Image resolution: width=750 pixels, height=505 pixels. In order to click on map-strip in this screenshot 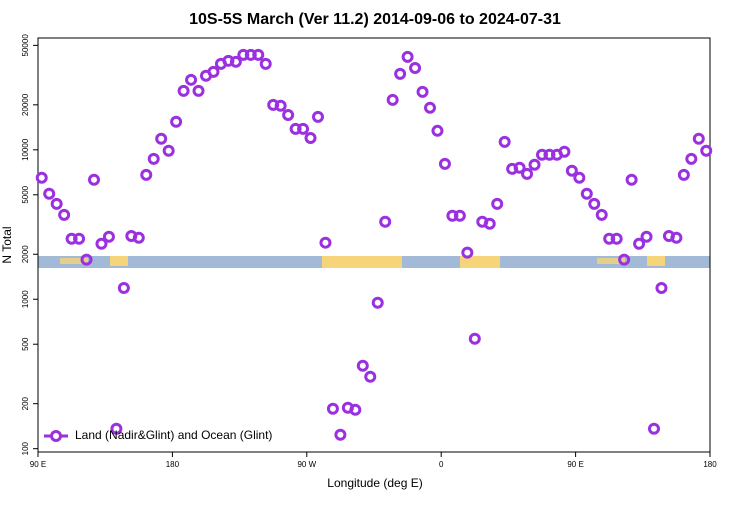, I will do `click(374, 262)`.